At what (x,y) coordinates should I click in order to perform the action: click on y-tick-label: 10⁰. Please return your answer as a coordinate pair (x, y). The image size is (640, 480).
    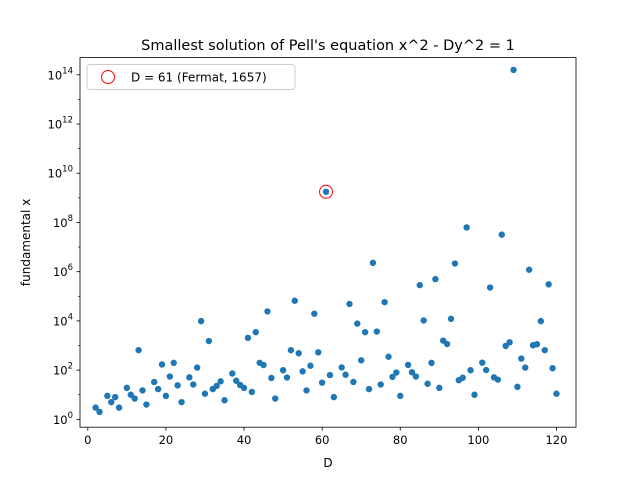
    Looking at the image, I should click on (63, 419).